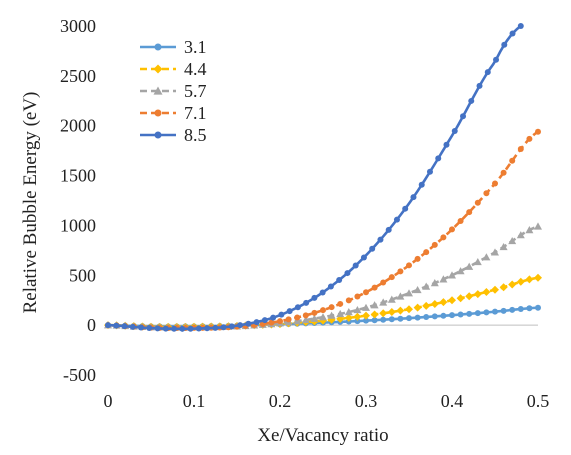 Image resolution: width=571 pixels, height=455 pixels. I want to click on legend: 3.14.45.77.18.5, so click(173, 91).